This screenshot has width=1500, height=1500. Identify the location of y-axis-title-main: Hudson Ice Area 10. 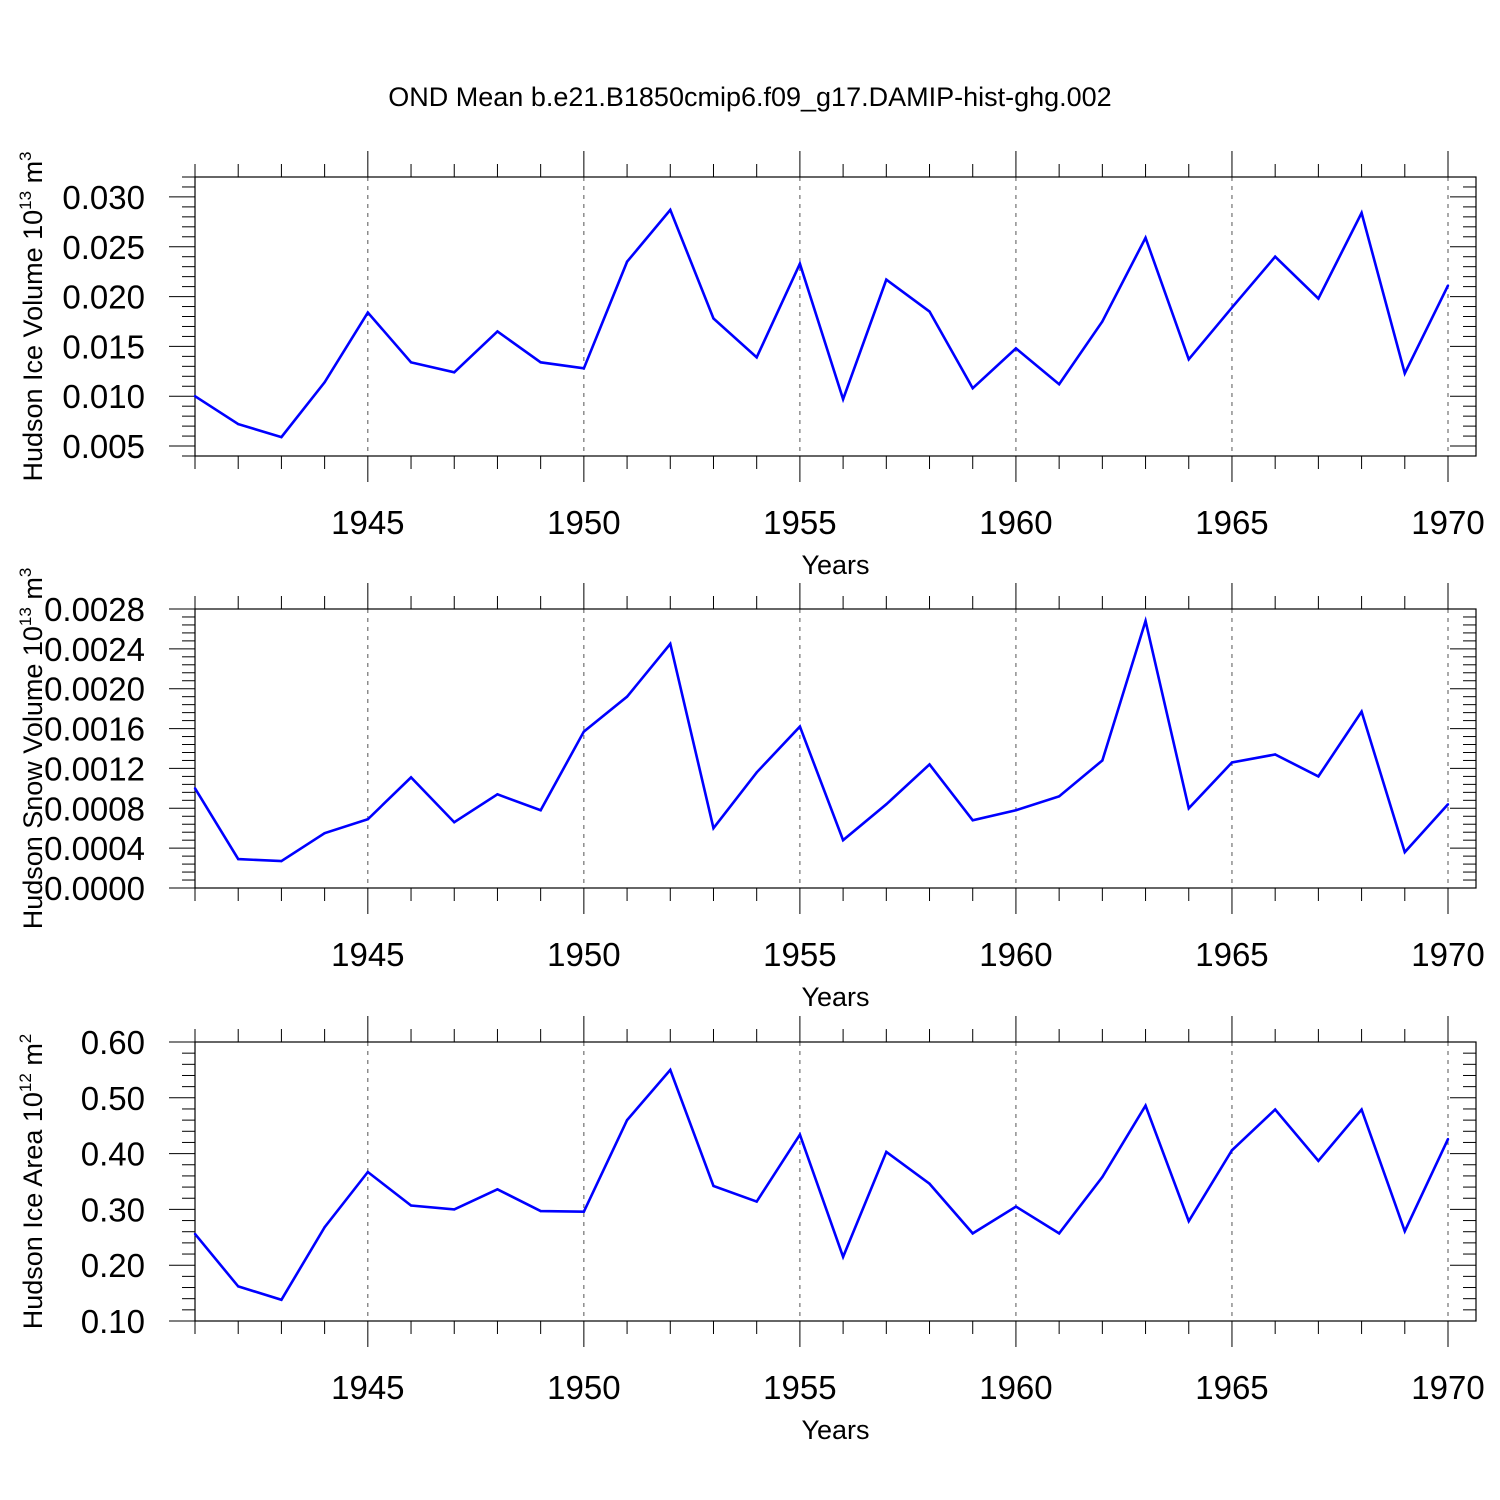
(33, 1210).